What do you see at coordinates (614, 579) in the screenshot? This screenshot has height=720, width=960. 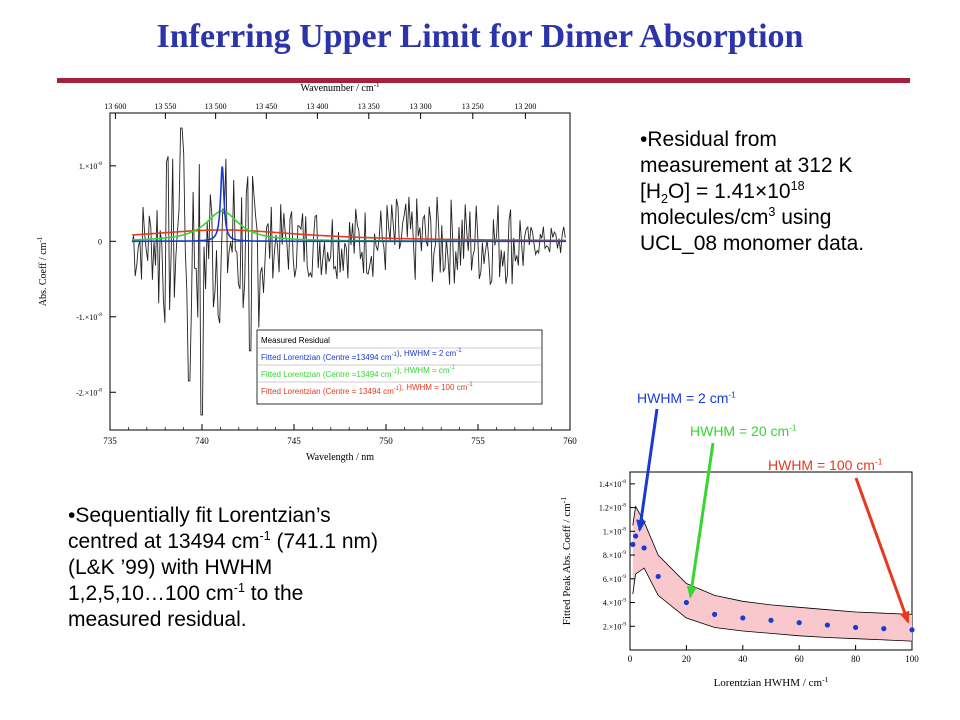 I see `y-tick-label: 6.×10-9` at bounding box center [614, 579].